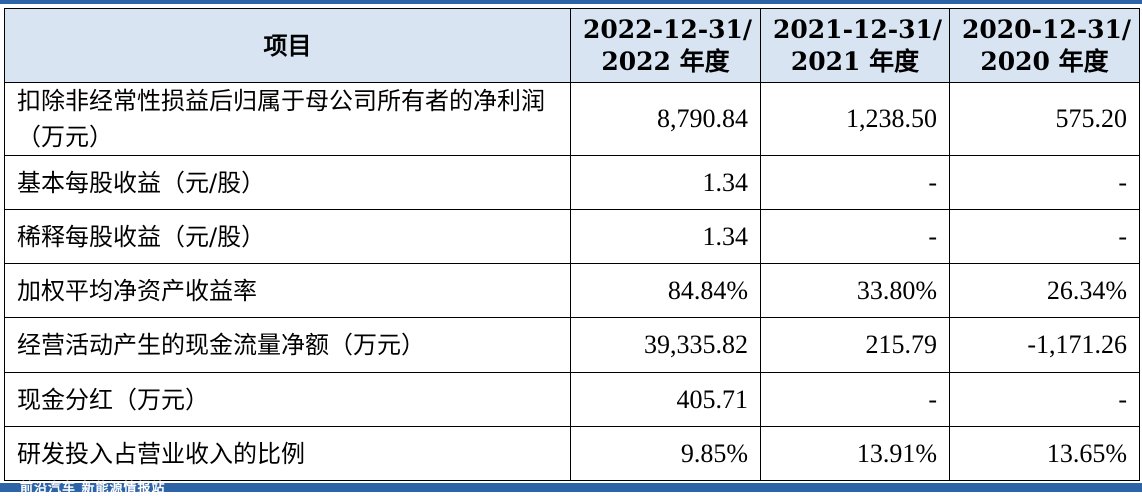 Image resolution: width=1142 pixels, height=496 pixels. Describe the element at coordinates (666, 291) in the screenshot. I see `value-2022: 84.84%` at that location.